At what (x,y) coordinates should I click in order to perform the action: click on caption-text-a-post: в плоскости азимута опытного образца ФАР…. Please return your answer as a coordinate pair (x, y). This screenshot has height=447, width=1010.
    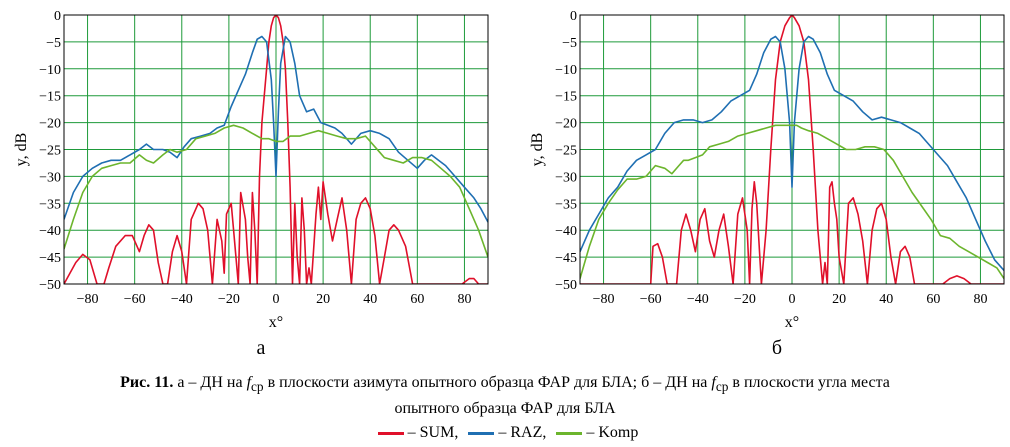
    Looking at the image, I should click on (487, 382).